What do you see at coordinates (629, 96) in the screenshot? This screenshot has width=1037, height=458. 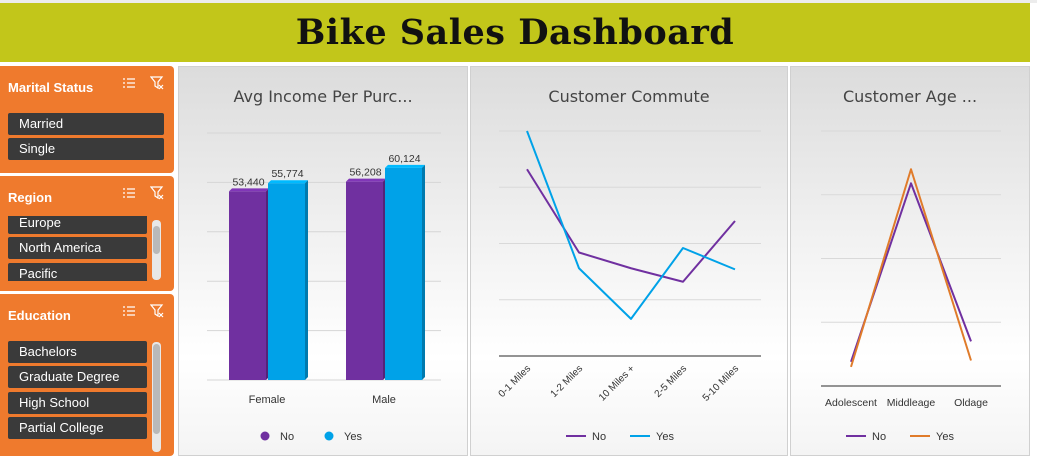 I see `chart-title: Customer Commute` at bounding box center [629, 96].